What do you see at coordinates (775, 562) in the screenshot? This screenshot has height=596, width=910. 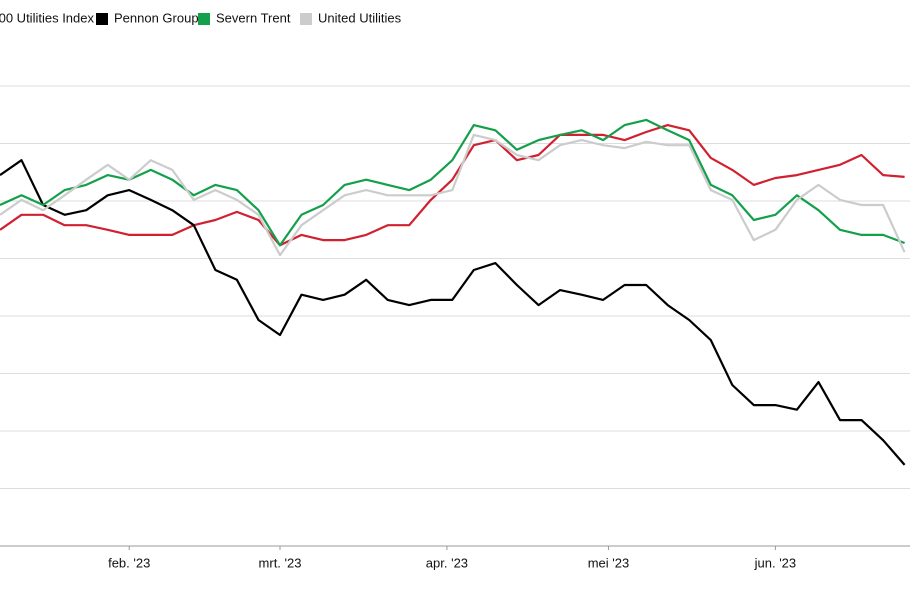 I see `x-tick-label: jun. '23` at bounding box center [775, 562].